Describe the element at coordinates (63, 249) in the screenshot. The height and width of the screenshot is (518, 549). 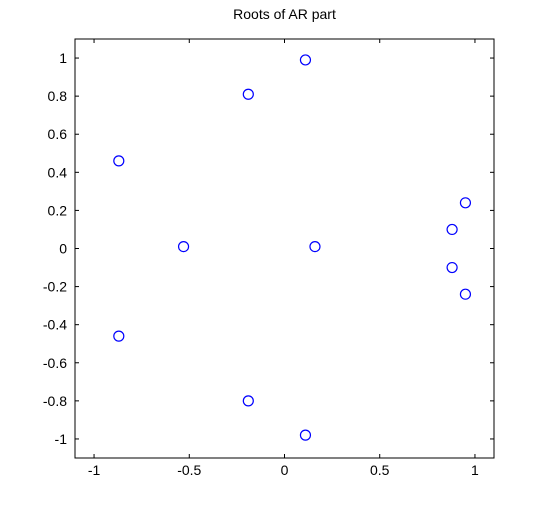
I see `y-tick-label: 0` at that location.